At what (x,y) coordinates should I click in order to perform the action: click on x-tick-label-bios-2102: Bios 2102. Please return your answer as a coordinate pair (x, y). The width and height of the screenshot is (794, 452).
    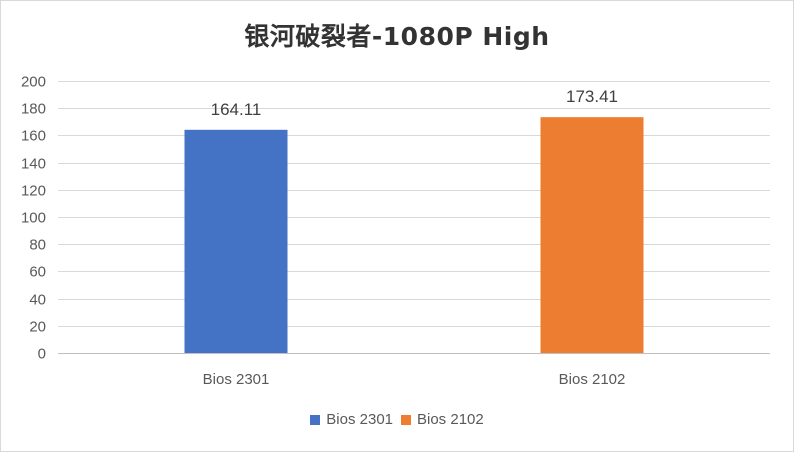
    Looking at the image, I should click on (592, 379).